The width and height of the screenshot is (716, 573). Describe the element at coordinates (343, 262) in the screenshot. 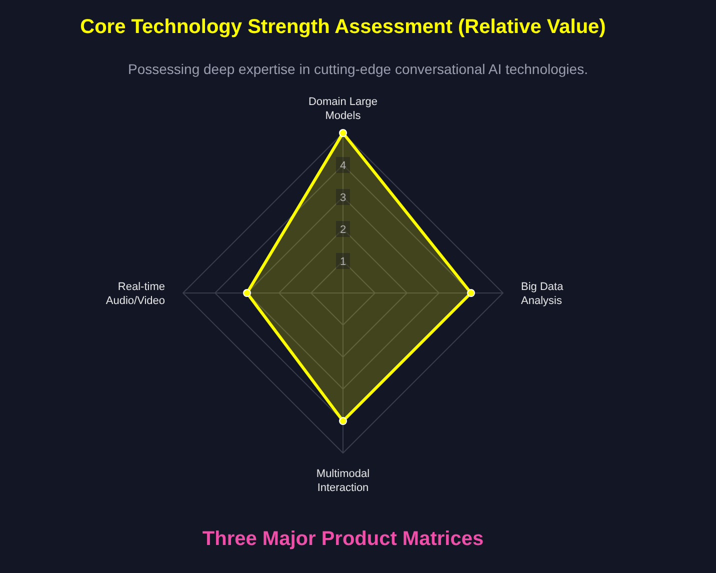

I see `y-tick-label: 1` at that location.